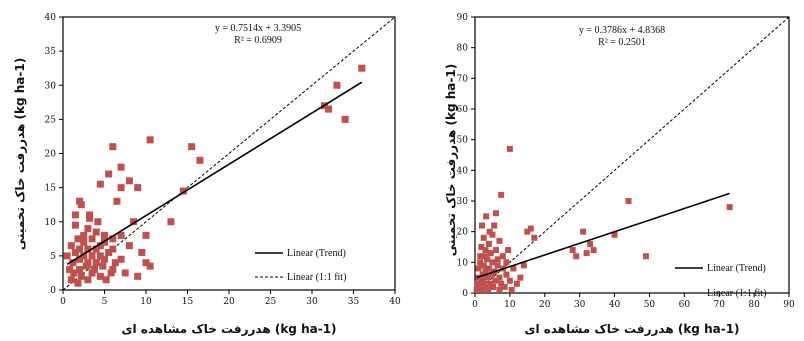 Image resolution: width=804 pixels, height=341 pixels. What do you see at coordinates (650, 305) in the screenshot?
I see `x-tick-label: 50` at bounding box center [650, 305].